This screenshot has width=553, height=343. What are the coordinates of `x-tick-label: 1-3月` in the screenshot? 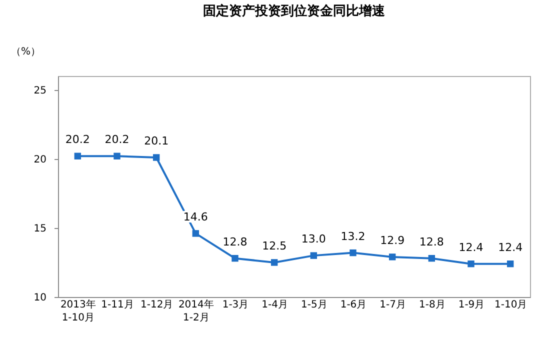 It's located at (235, 305).